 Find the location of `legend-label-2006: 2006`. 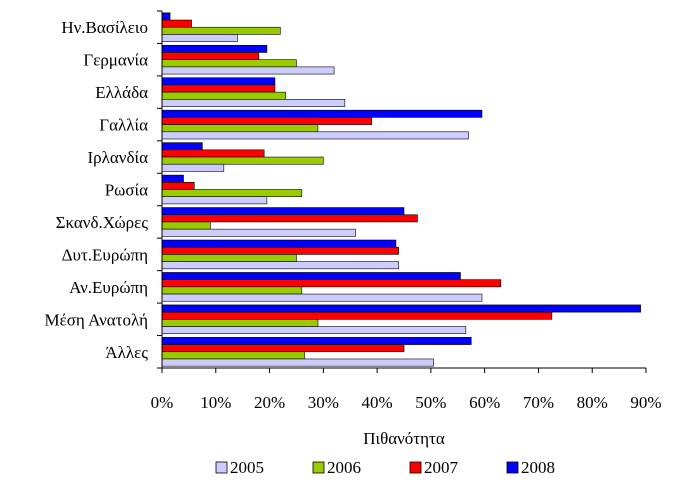

legend-label-2006: 2006 is located at coordinates (344, 467).